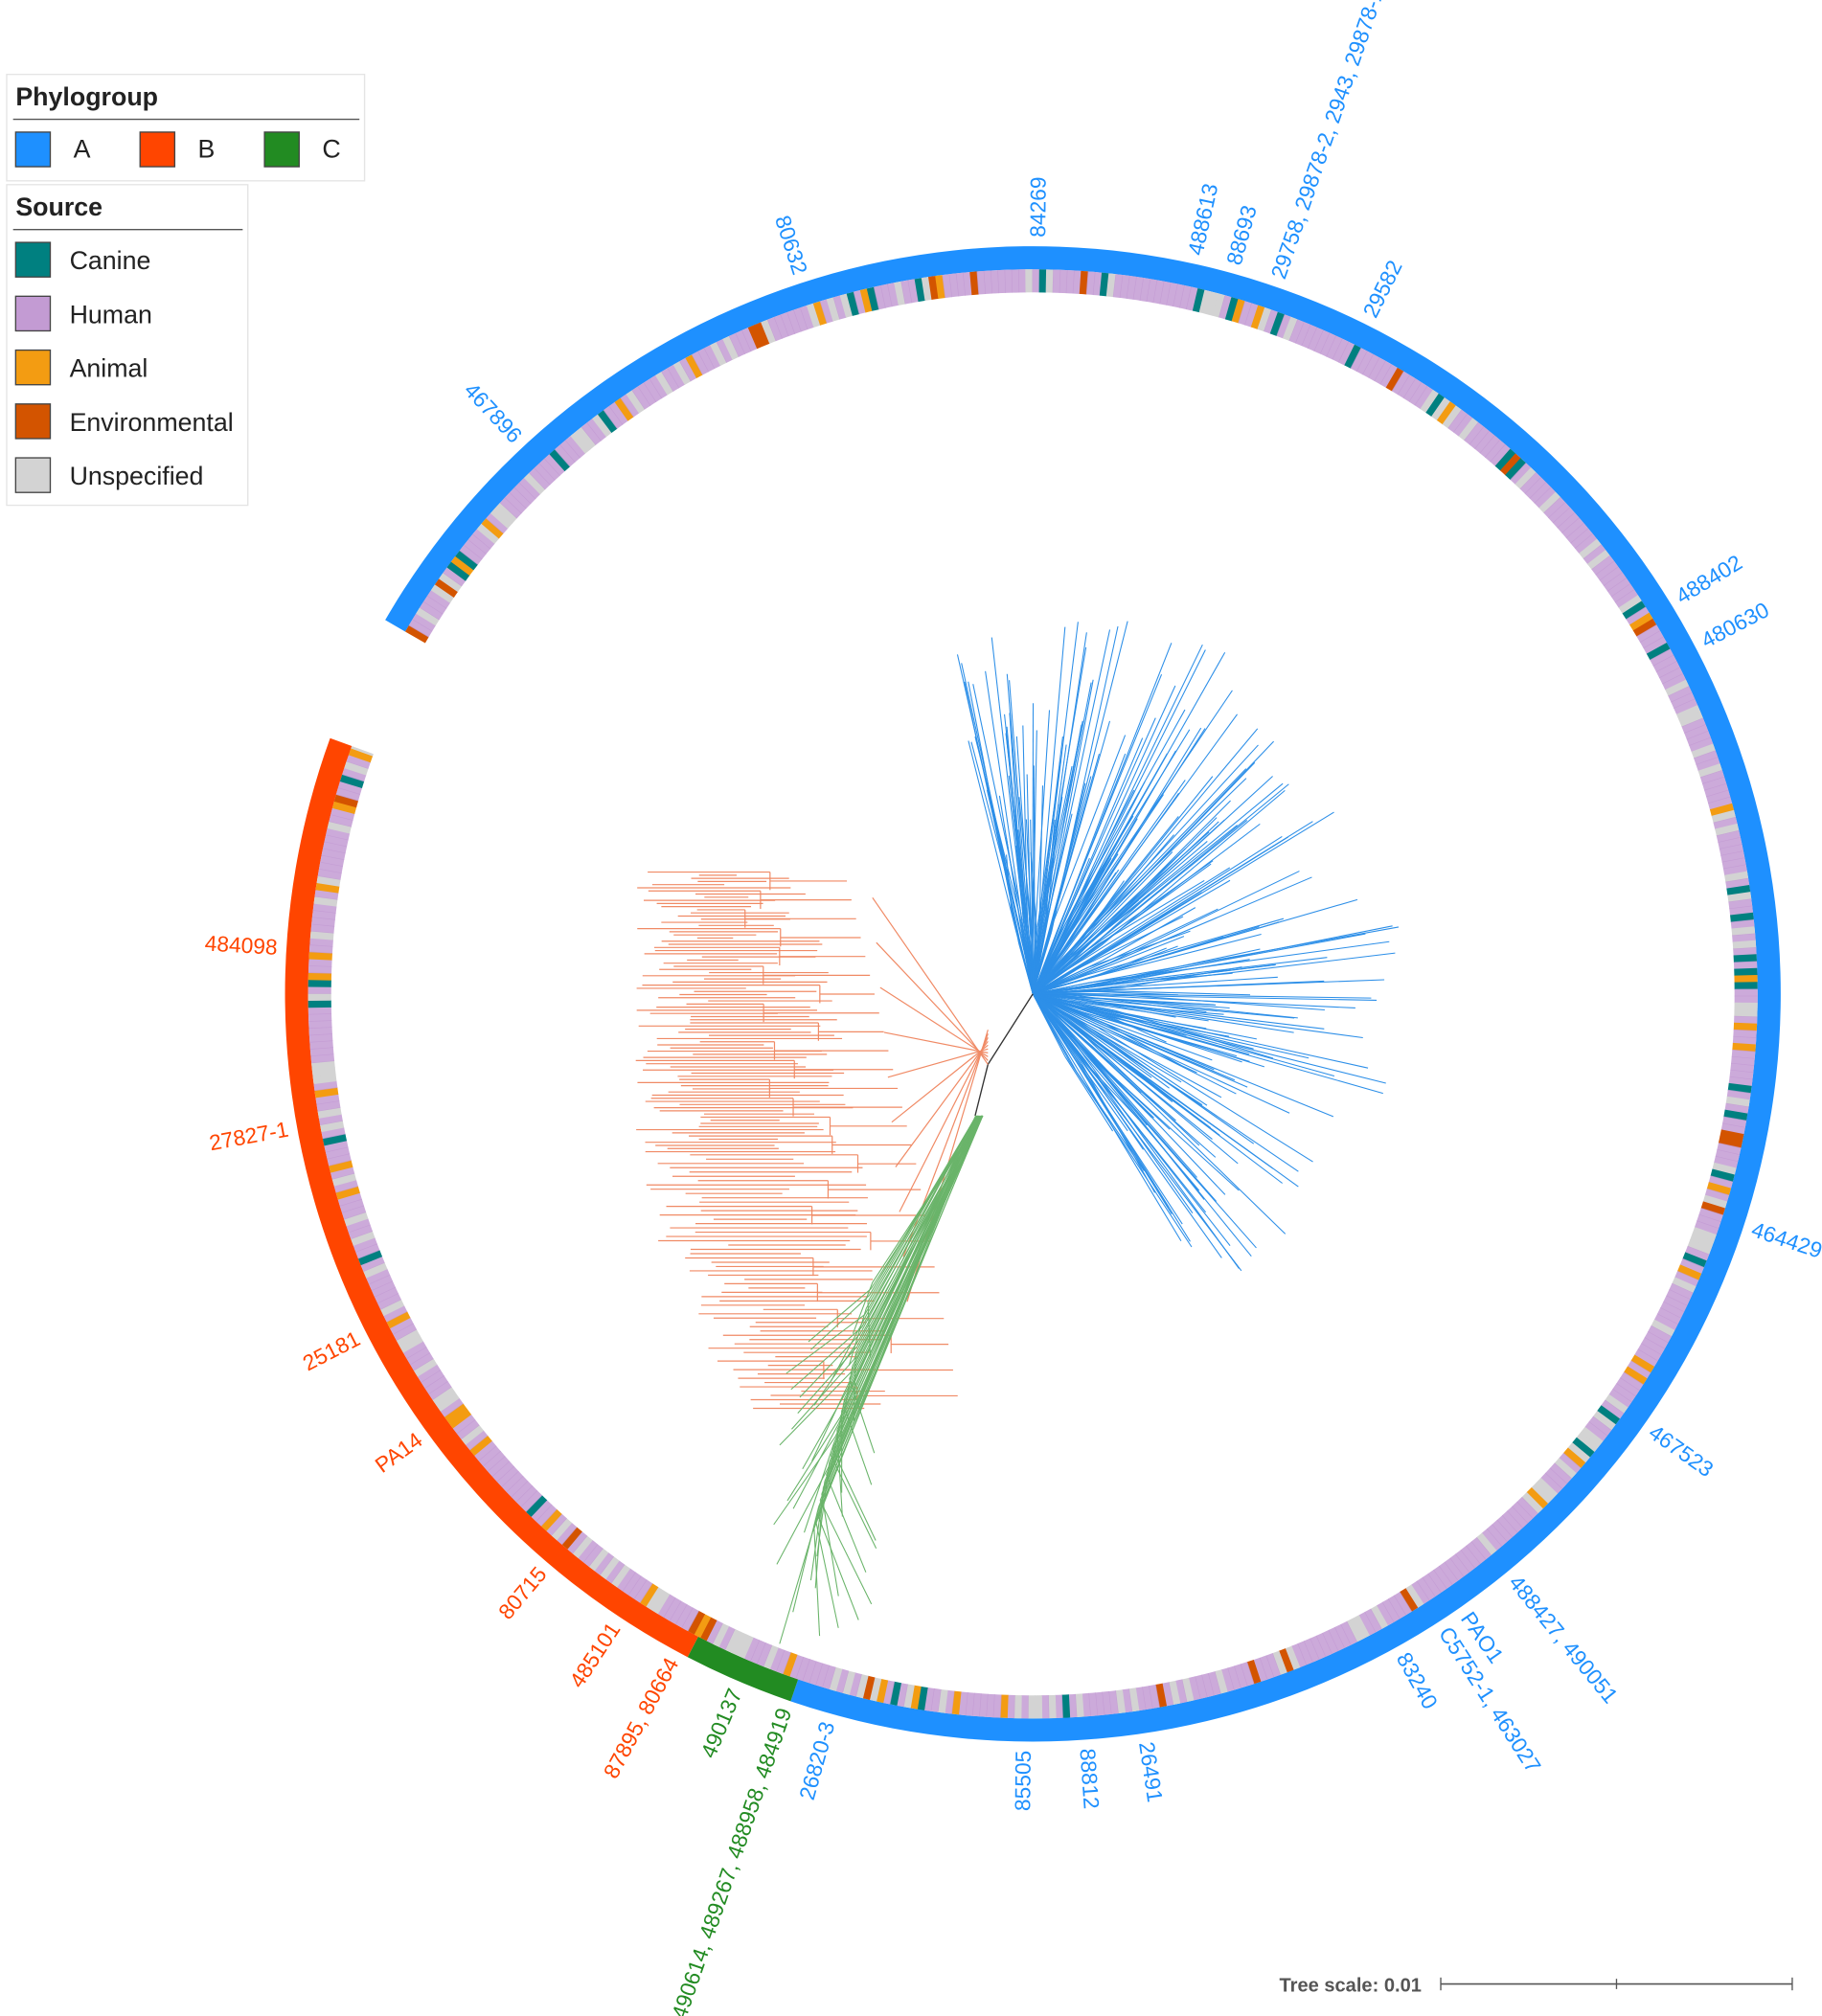 The width and height of the screenshot is (1822, 2016). What do you see at coordinates (1151, 1771) in the screenshot?
I see `tip-label: 26491` at bounding box center [1151, 1771].